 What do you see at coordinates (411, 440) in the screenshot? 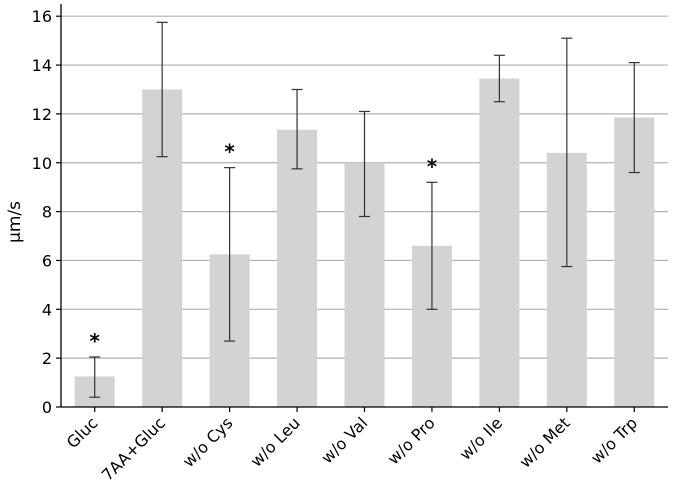
I see `x-tick-label: w/o Pro` at bounding box center [411, 440].